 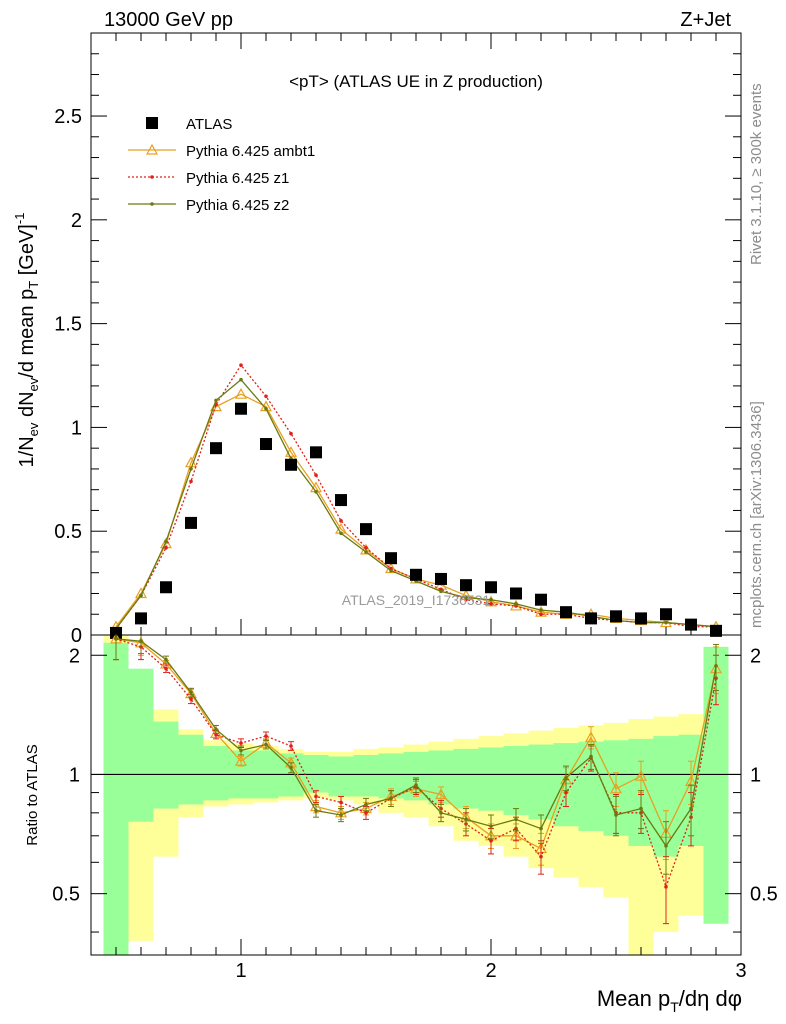 I want to click on analysis-watermark: ATLAS_2019_I1736531, so click(x=416, y=600).